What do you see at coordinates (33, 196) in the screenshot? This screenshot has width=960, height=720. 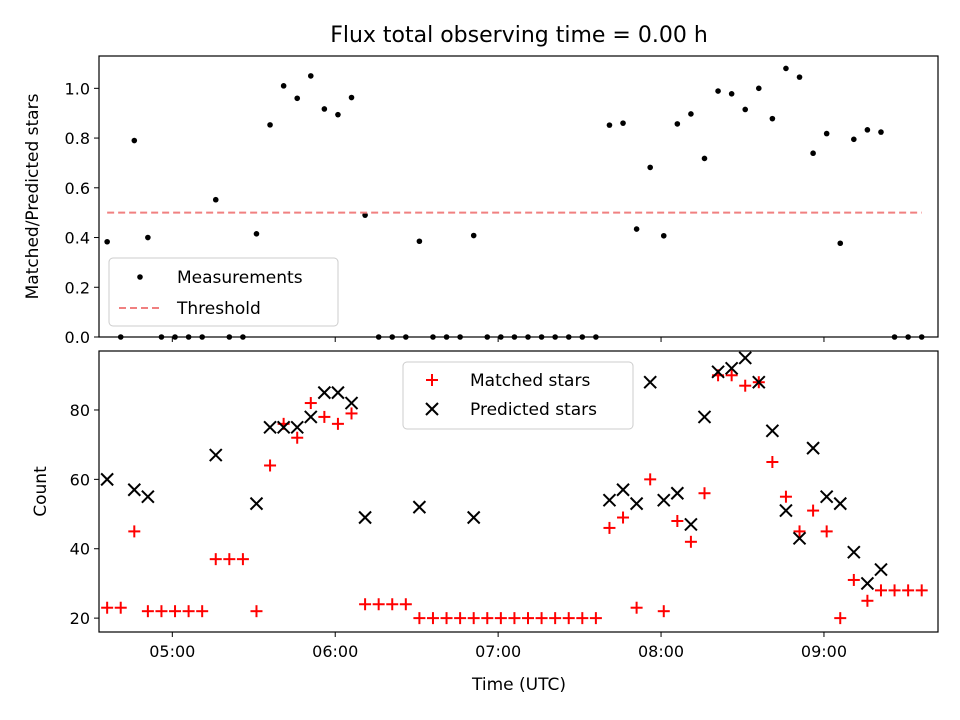 I see `top-y-axis-label: Matched/Predicted stars` at bounding box center [33, 196].